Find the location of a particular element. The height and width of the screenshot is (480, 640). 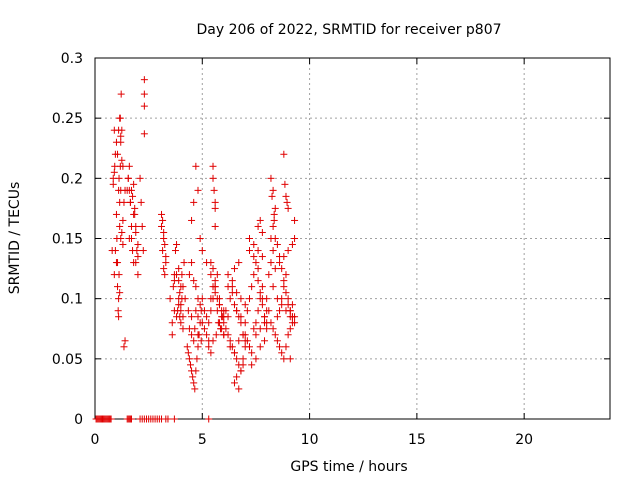

y-axis-label: SRMTID / TECUs is located at coordinates (15, 238).